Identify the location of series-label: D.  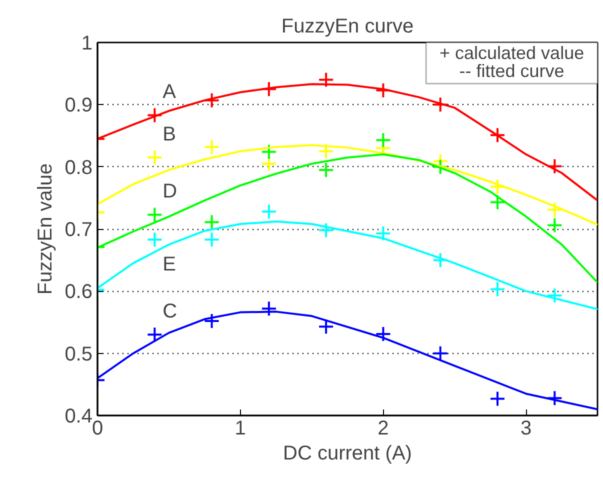
(170, 191).